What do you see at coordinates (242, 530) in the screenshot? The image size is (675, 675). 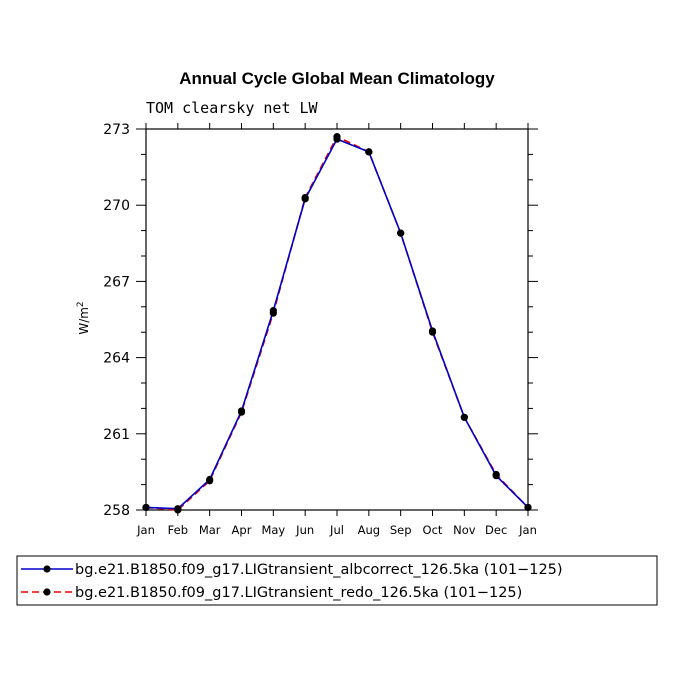 I see `x-tick-label: Apr` at bounding box center [242, 530].